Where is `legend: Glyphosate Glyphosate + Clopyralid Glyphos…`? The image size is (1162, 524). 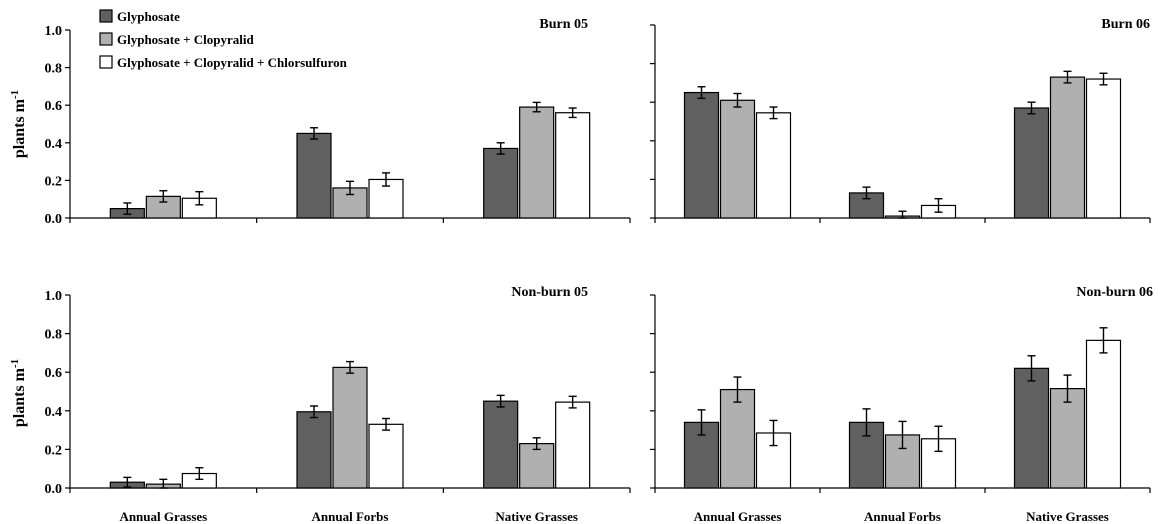 legend: Glyphosate Glyphosate + Clopyralid Glyphos… is located at coordinates (223, 39).